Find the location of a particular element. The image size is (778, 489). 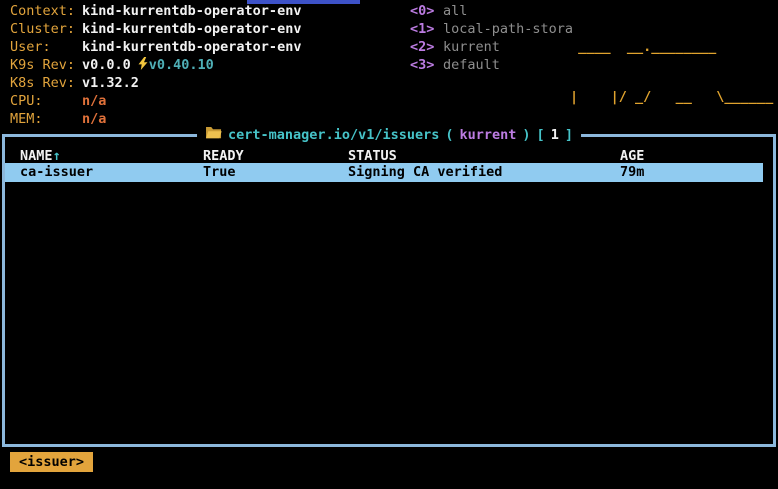

logo-line: | |/ _/ __ \______ is located at coordinates (672, 96).